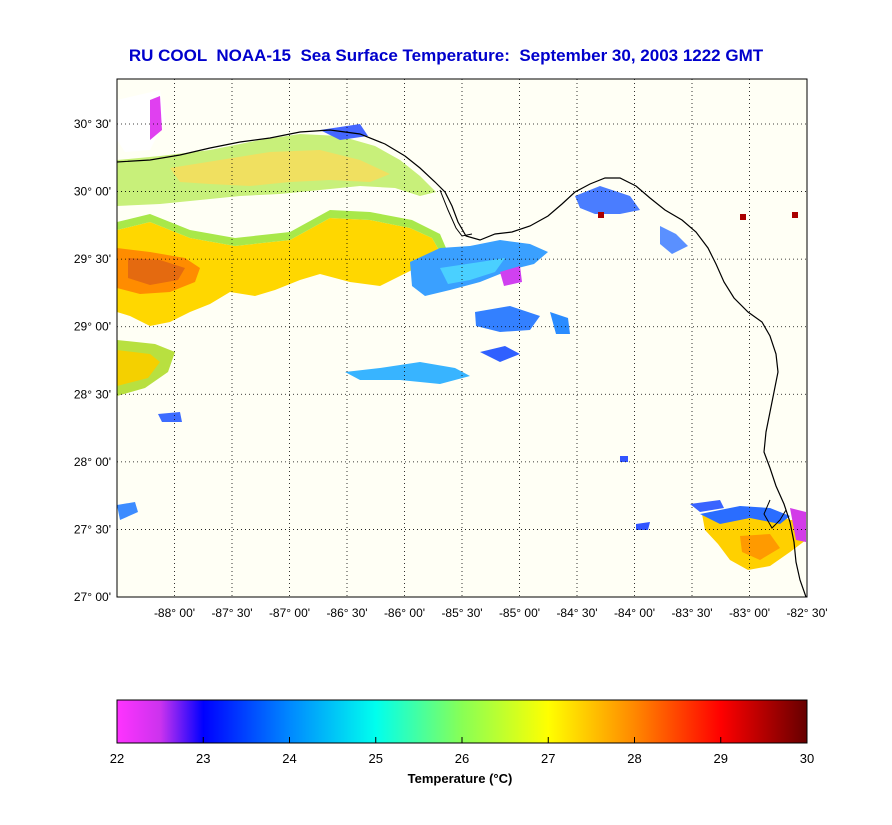 Image resolution: width=892 pixels, height=825 pixels. What do you see at coordinates (461, 613) in the screenshot?
I see `lon-tick-label: -85° 30'` at bounding box center [461, 613].